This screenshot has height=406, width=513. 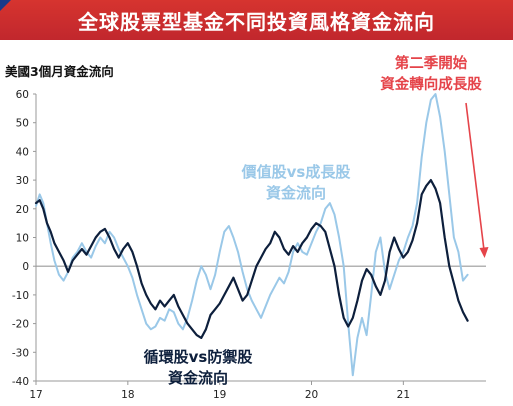 What do you see at coordinates (35, 395) in the screenshot?
I see `x-tick-label: 17` at bounding box center [35, 395].